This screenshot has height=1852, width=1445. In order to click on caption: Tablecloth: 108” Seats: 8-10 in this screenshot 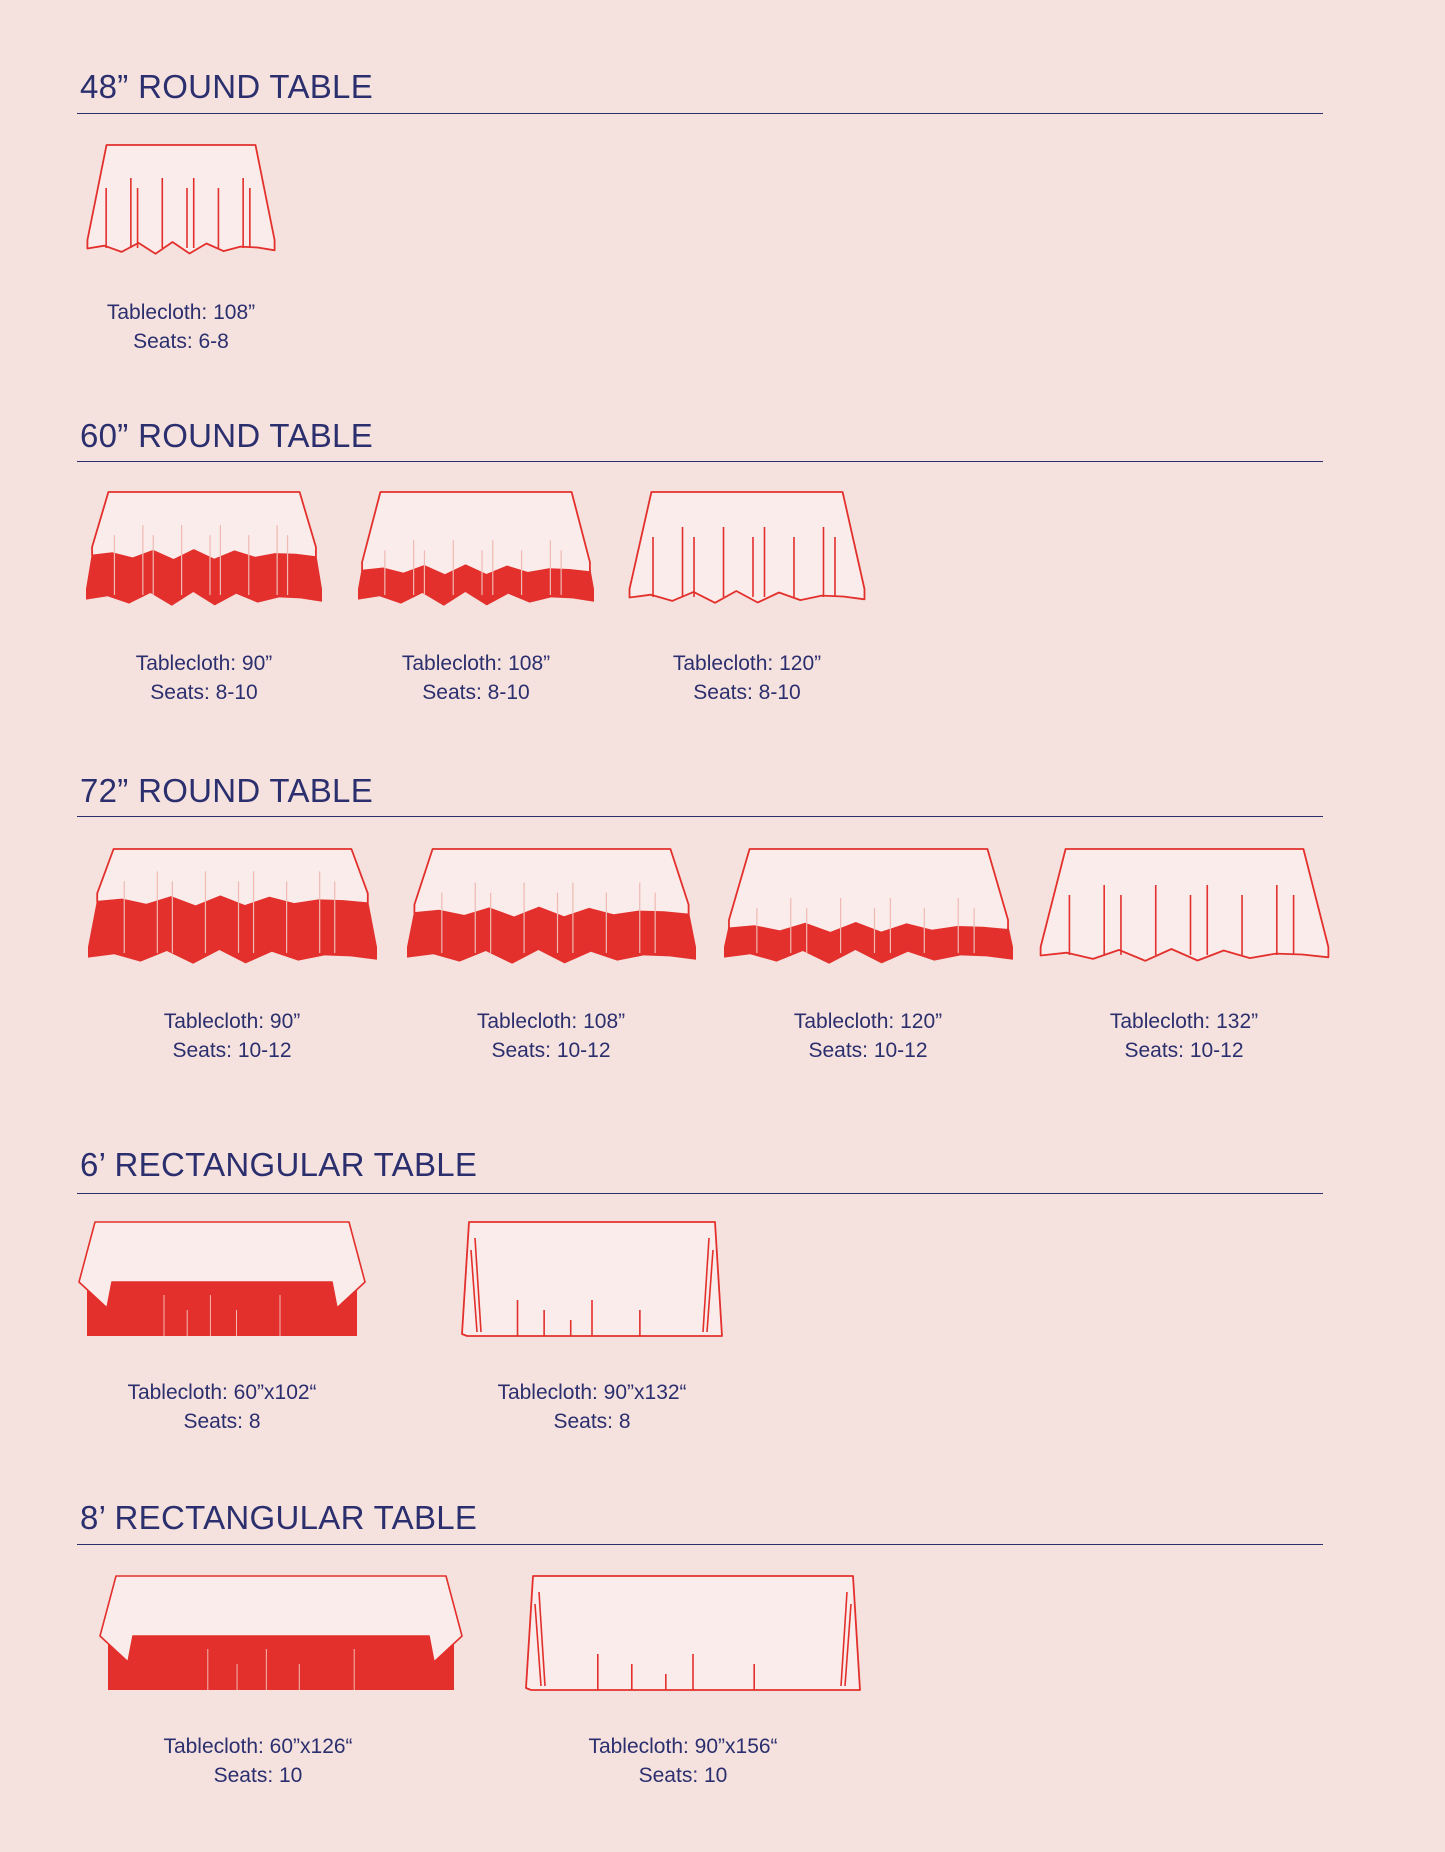, I will do `click(476, 678)`.